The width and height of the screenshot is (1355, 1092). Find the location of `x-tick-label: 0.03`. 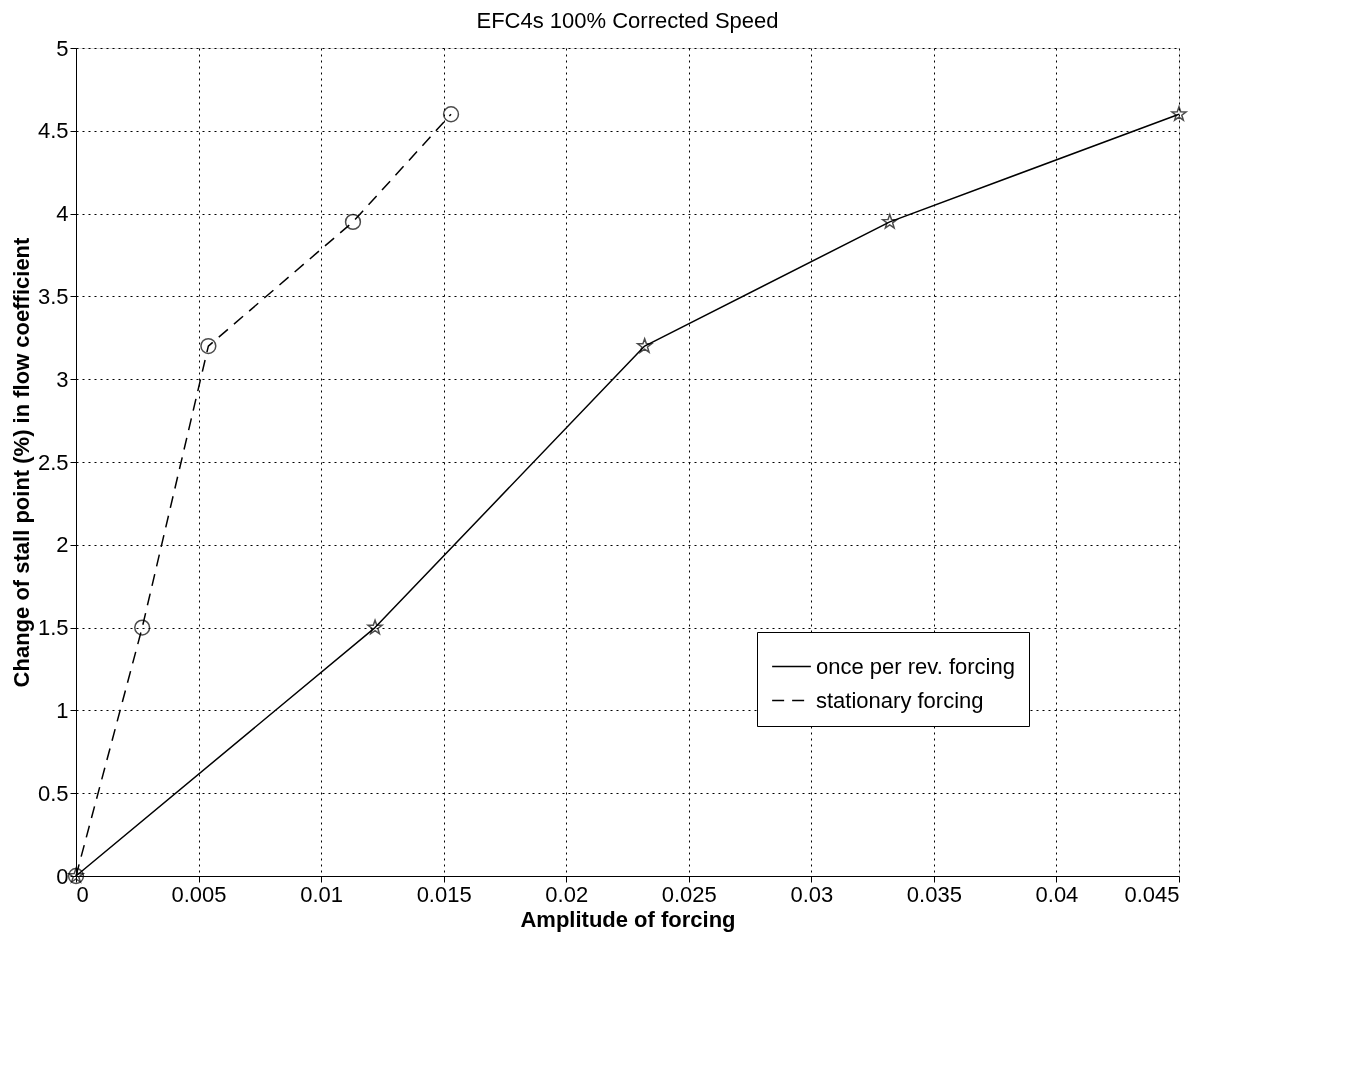

x-tick-label: 0.03 is located at coordinates (812, 894).